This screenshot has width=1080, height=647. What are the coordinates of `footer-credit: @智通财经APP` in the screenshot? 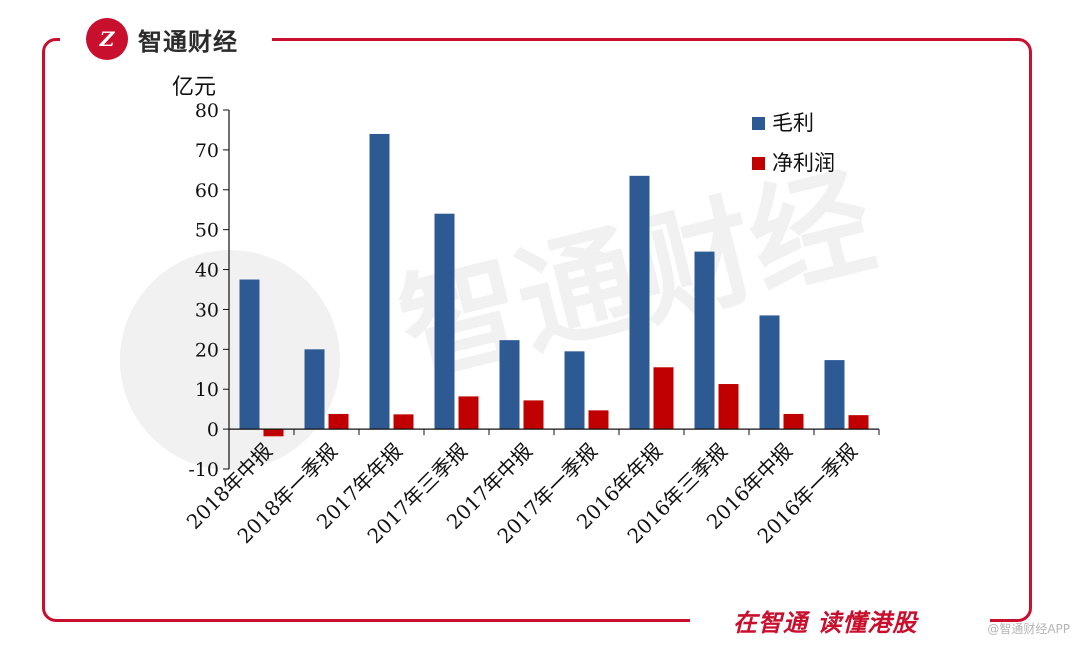 It's located at (1028, 629).